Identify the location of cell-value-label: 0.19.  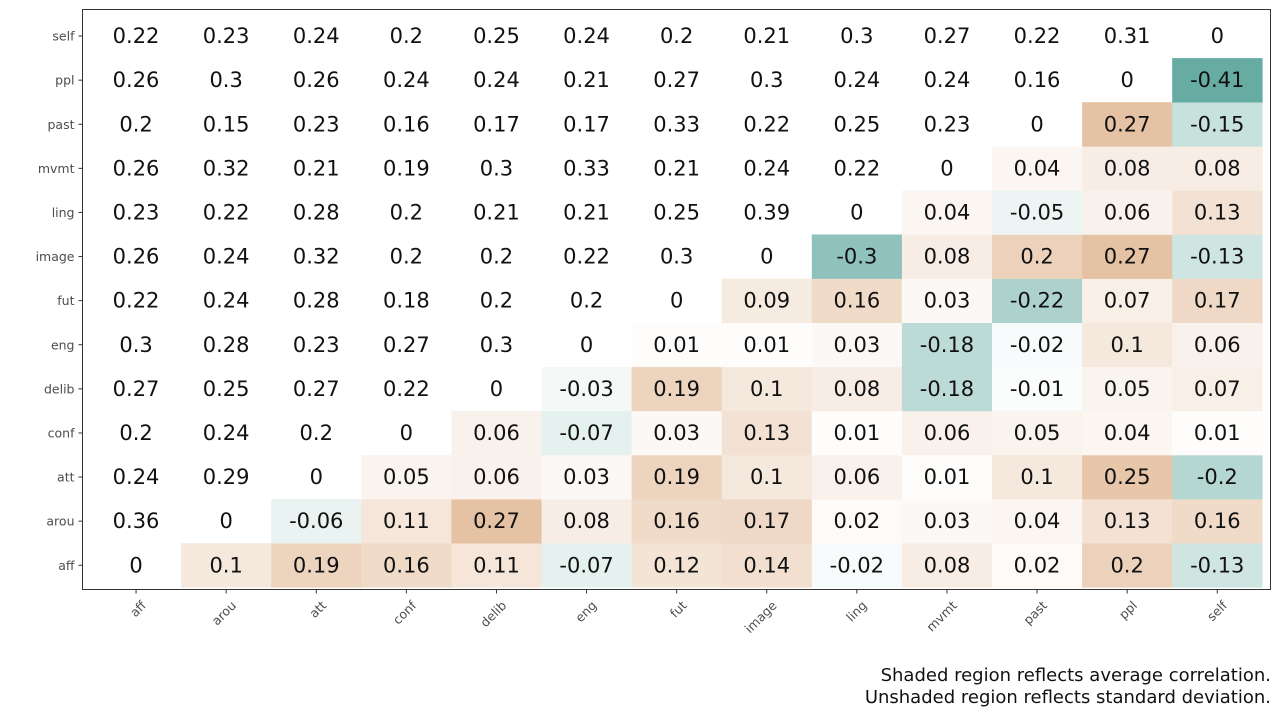
(406, 168).